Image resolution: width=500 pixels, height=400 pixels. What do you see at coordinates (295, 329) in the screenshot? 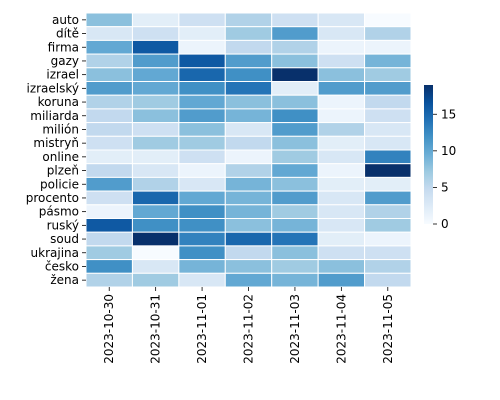
I see `column-label: 2023-11-03` at bounding box center [295, 329].